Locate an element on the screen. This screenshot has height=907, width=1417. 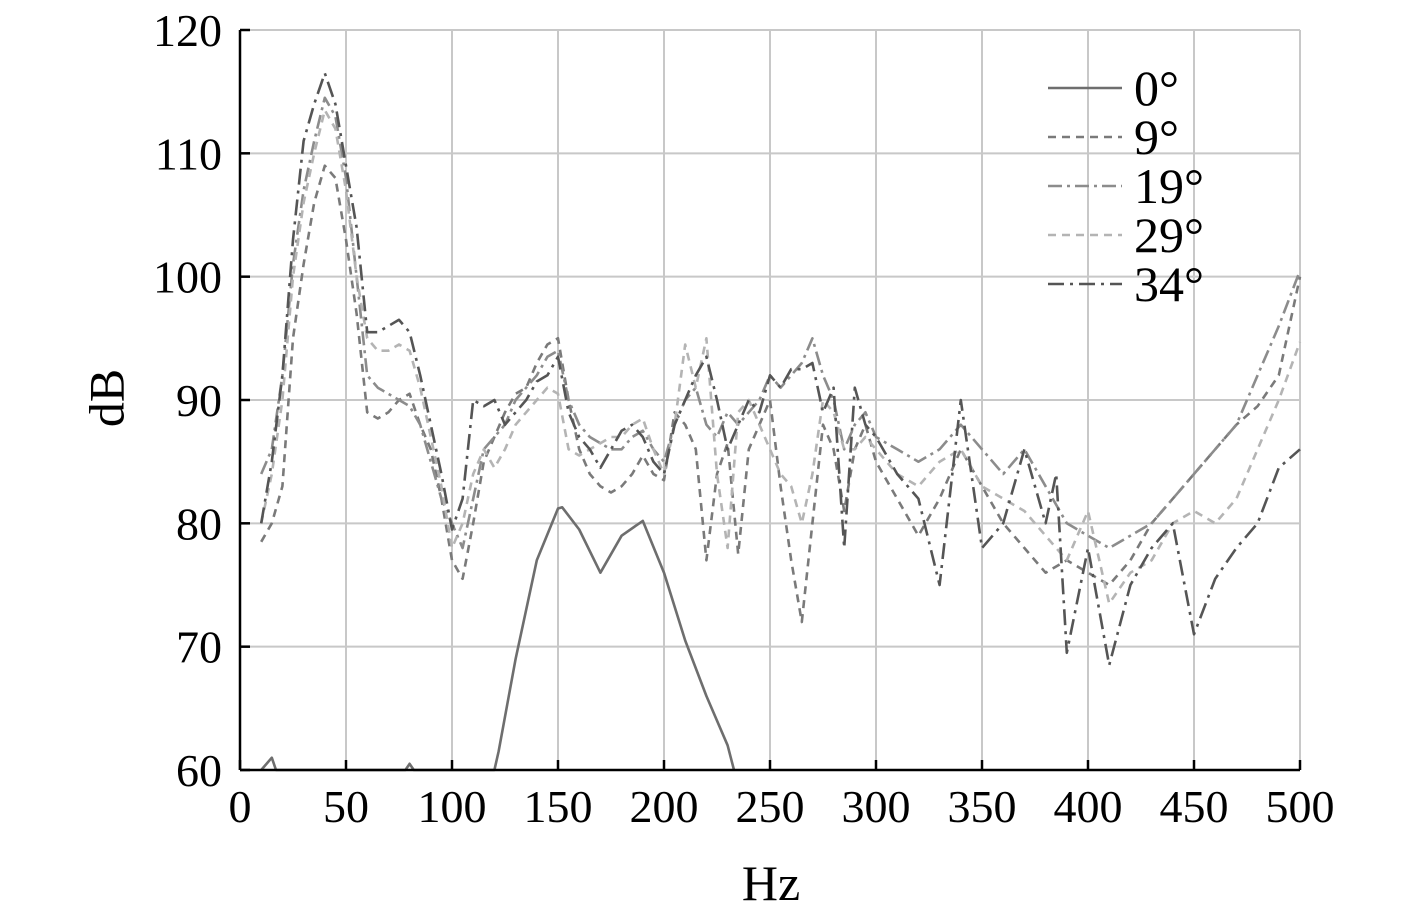
legend-item: 29° is located at coordinates (1126, 235).